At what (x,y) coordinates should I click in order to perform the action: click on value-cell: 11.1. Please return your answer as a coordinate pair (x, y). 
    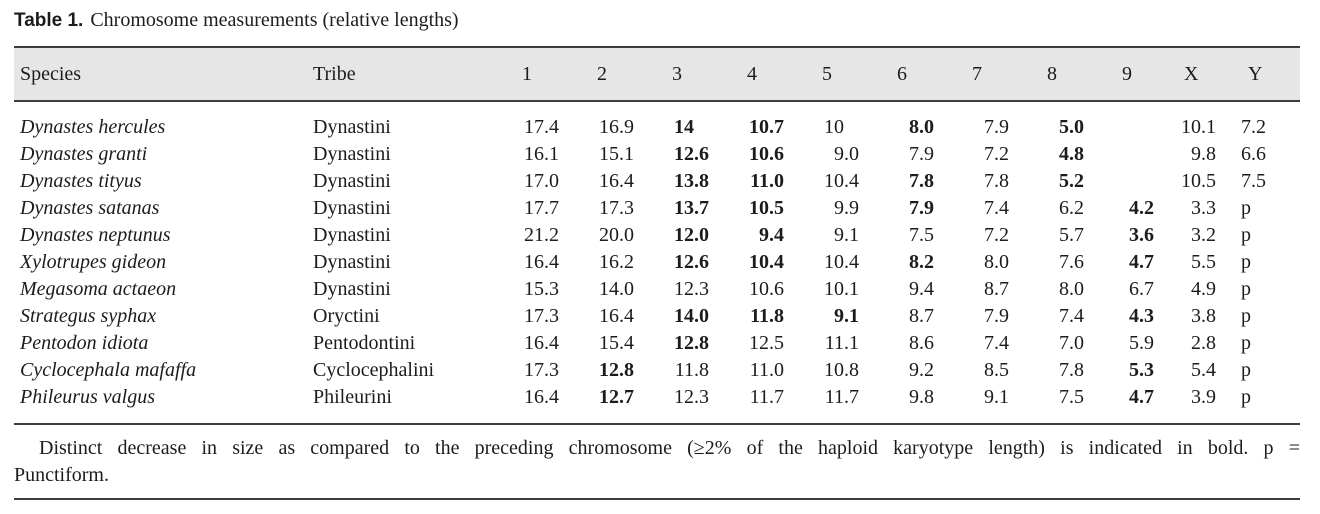
    Looking at the image, I should click on (841, 343).